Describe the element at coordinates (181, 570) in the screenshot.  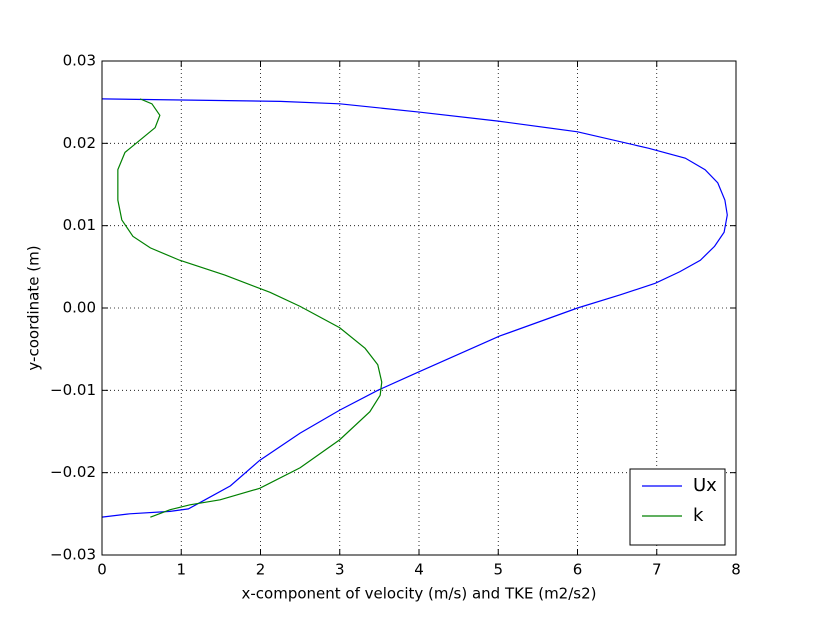
I see `x-tick-label: 1` at that location.